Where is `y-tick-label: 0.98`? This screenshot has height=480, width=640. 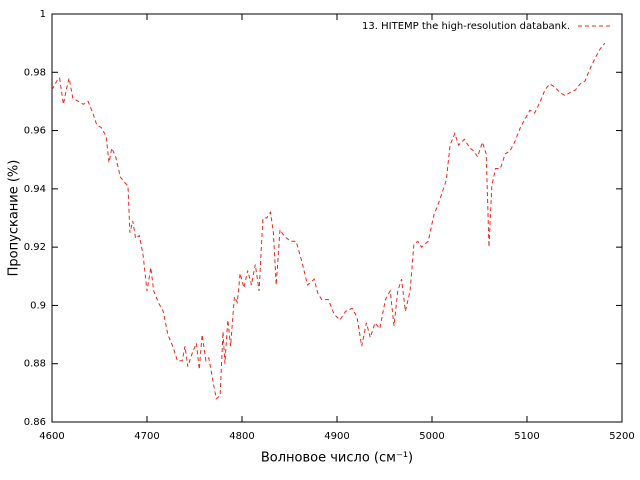 y-tick-label: 0.98 is located at coordinates (35, 72).